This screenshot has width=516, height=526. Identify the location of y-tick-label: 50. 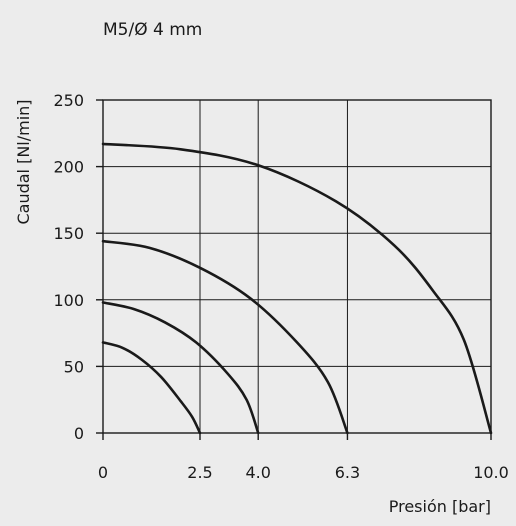
(74, 366).